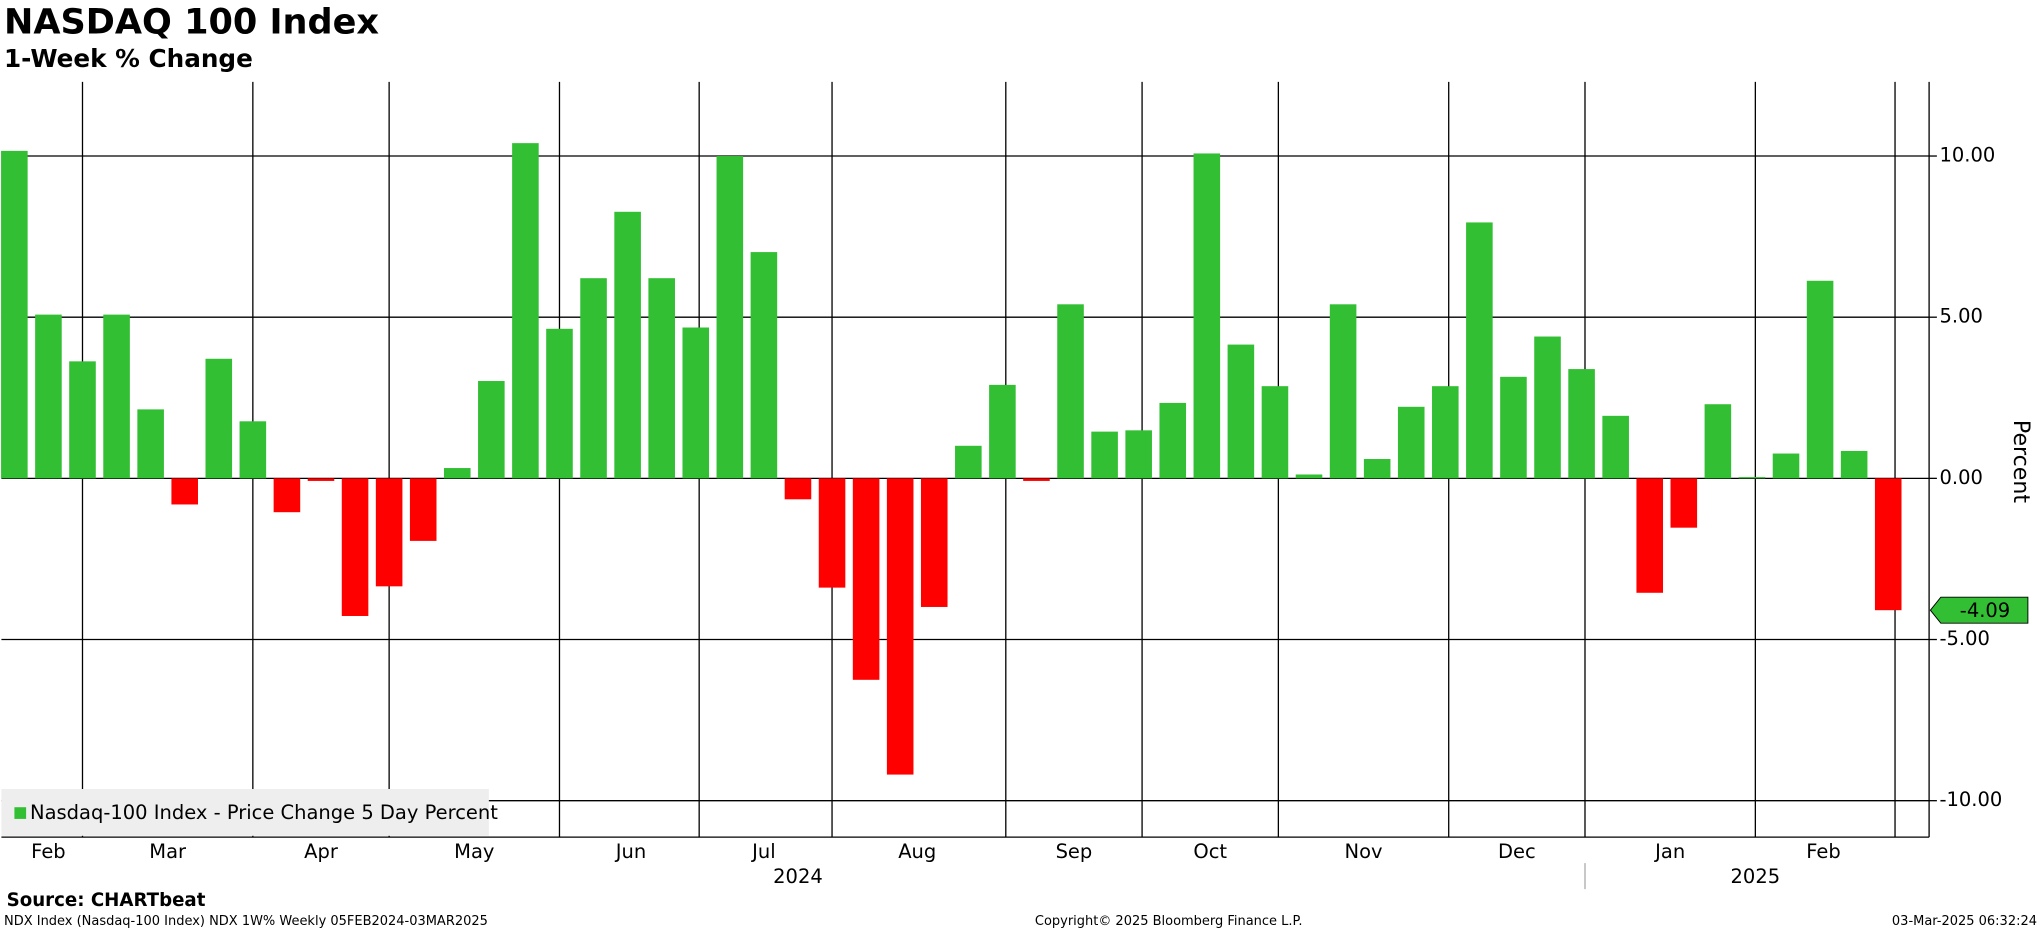  Describe the element at coordinates (1964, 921) in the screenshot. I see `footer-right: 03-Mar-2025 06:32:24` at that location.